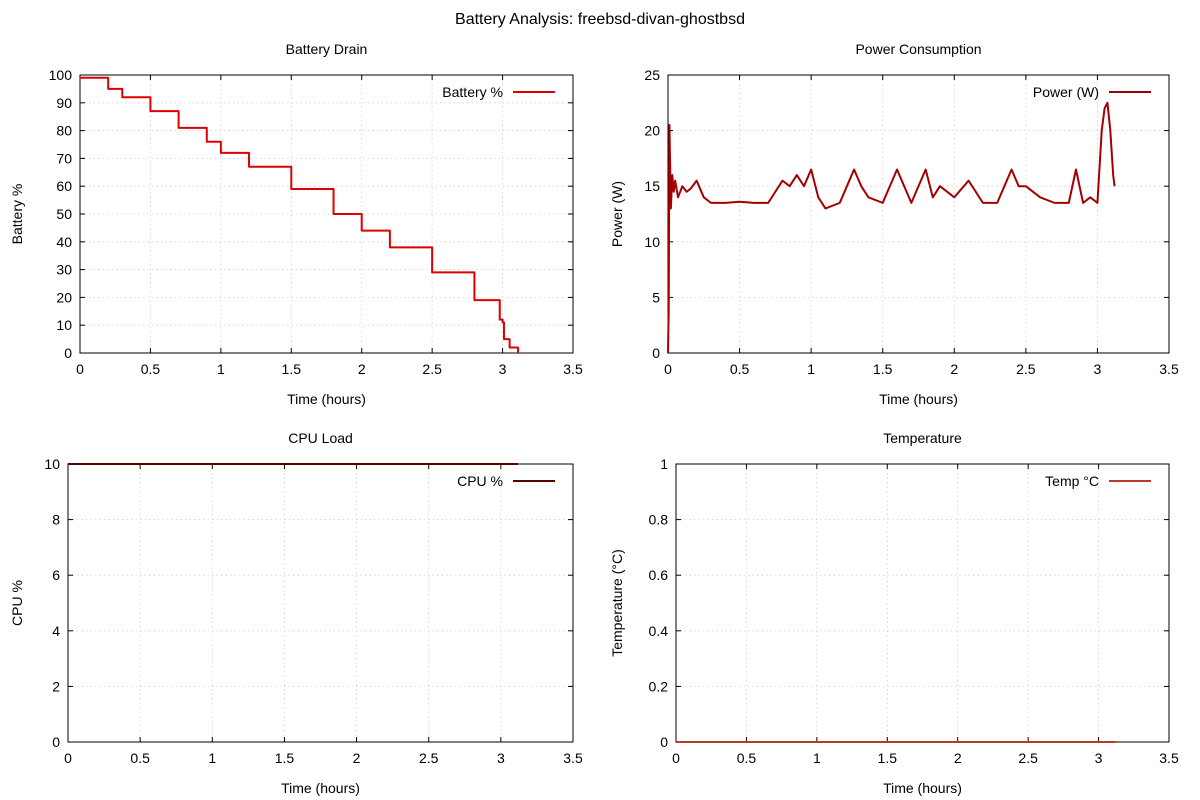 This screenshot has width=1200, height=800. Describe the element at coordinates (617, 603) in the screenshot. I see `y-axis-label-temp: Temperature (°C)` at that location.